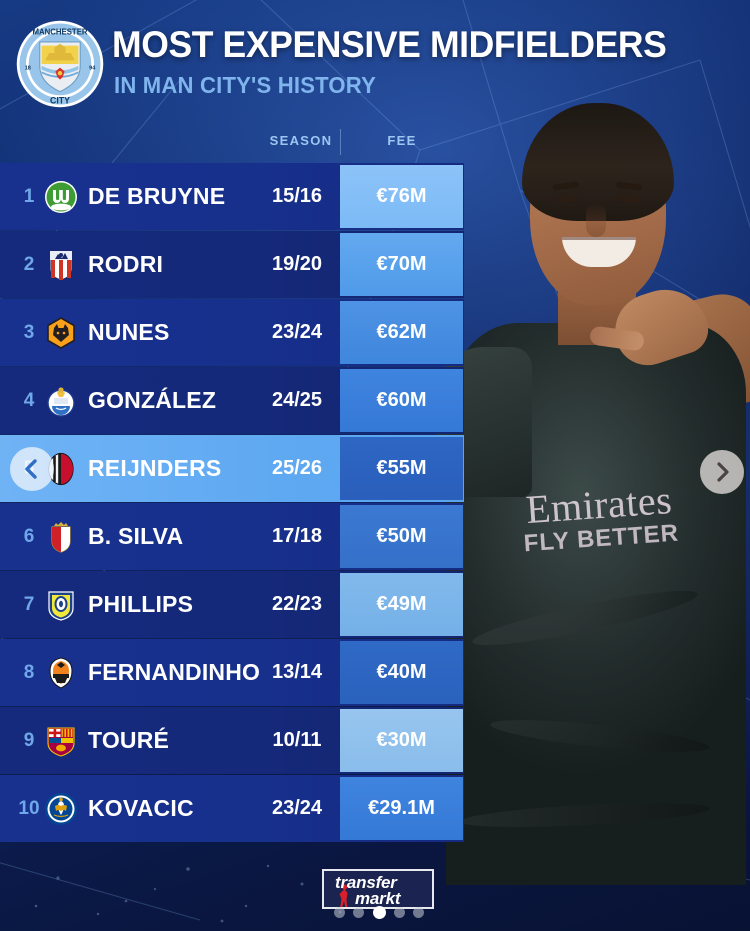 The width and height of the screenshot is (750, 931). Describe the element at coordinates (61, 537) in the screenshot. I see `club-badge-monaco-icon` at that location.